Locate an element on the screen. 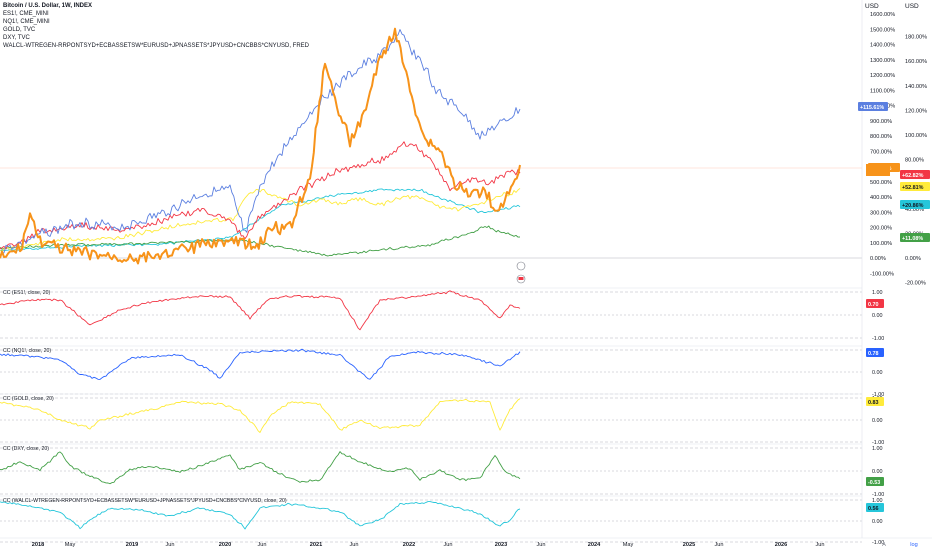  time-axis-tick: 2020 is located at coordinates (225, 545).